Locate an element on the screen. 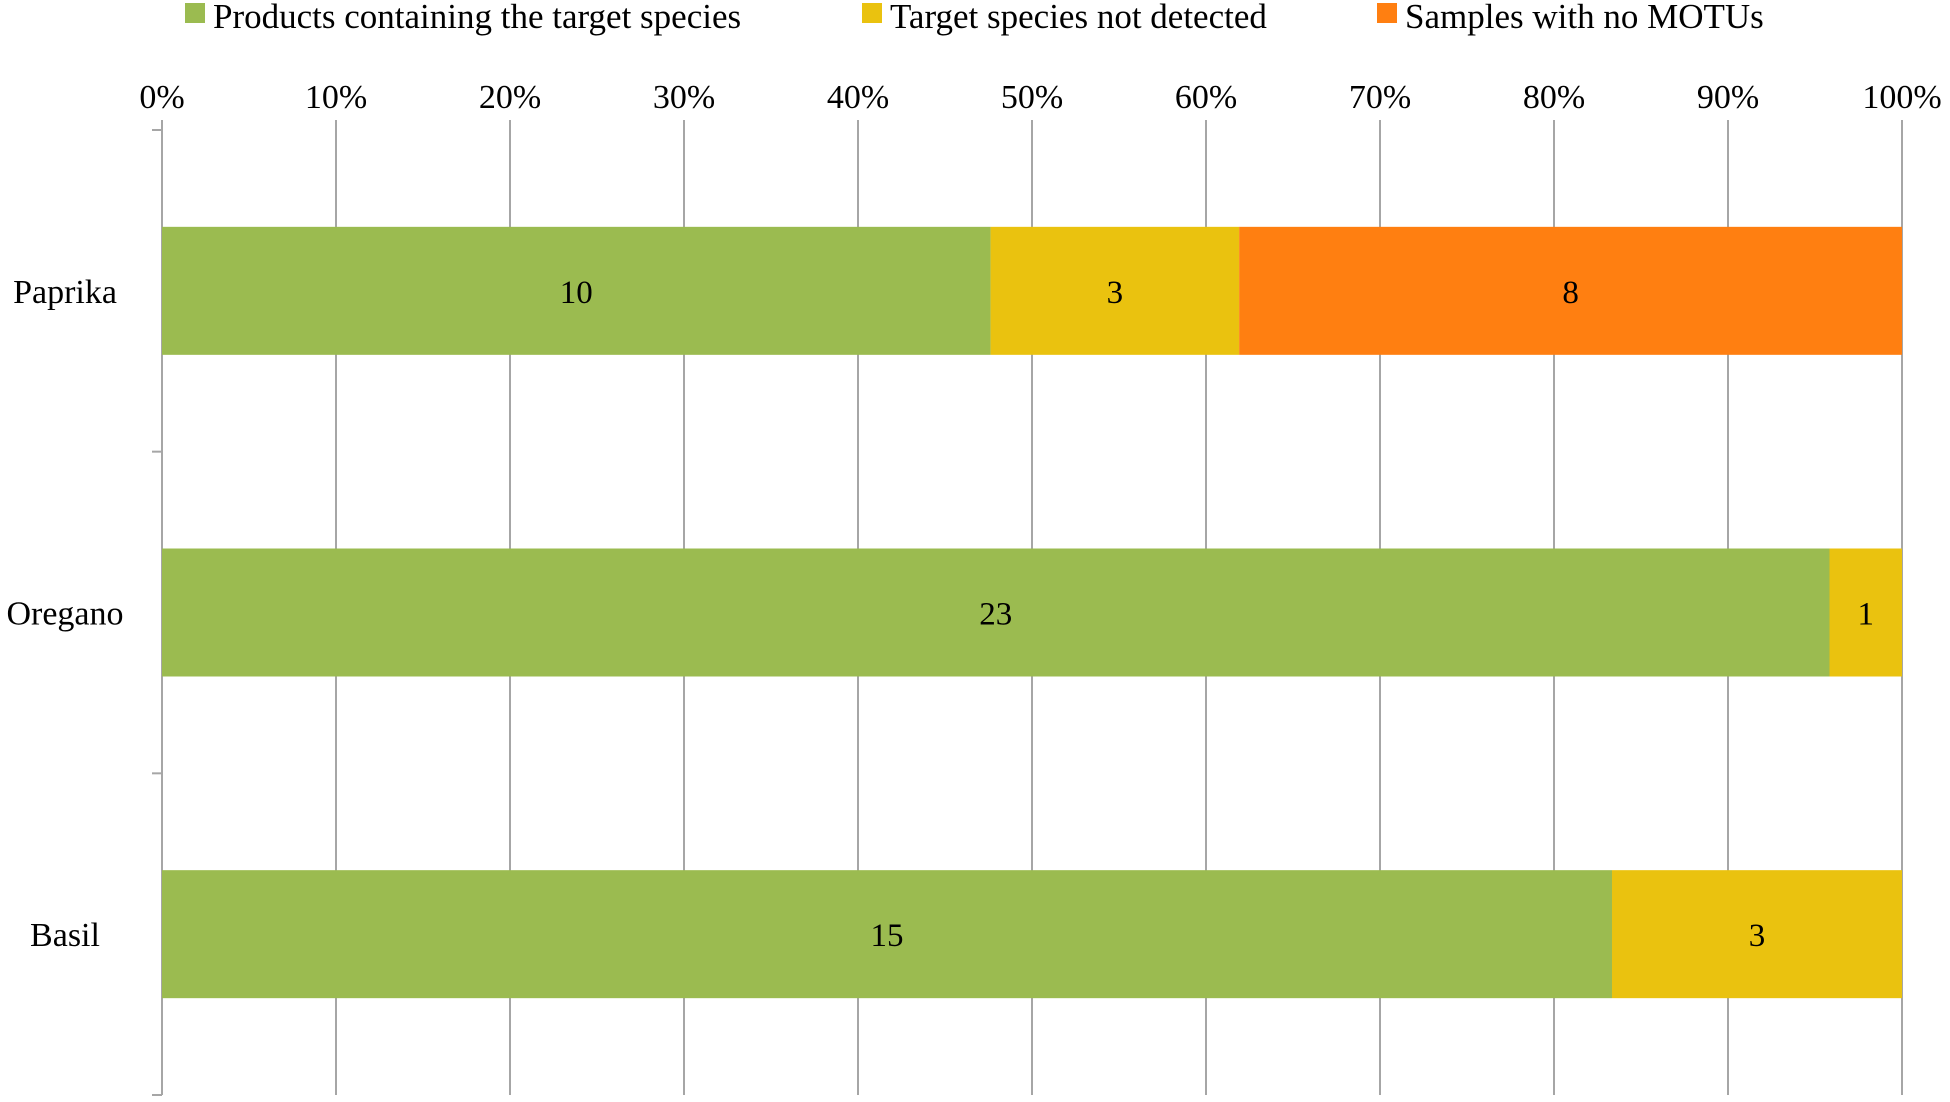  category-label: Basil is located at coordinates (65, 935).